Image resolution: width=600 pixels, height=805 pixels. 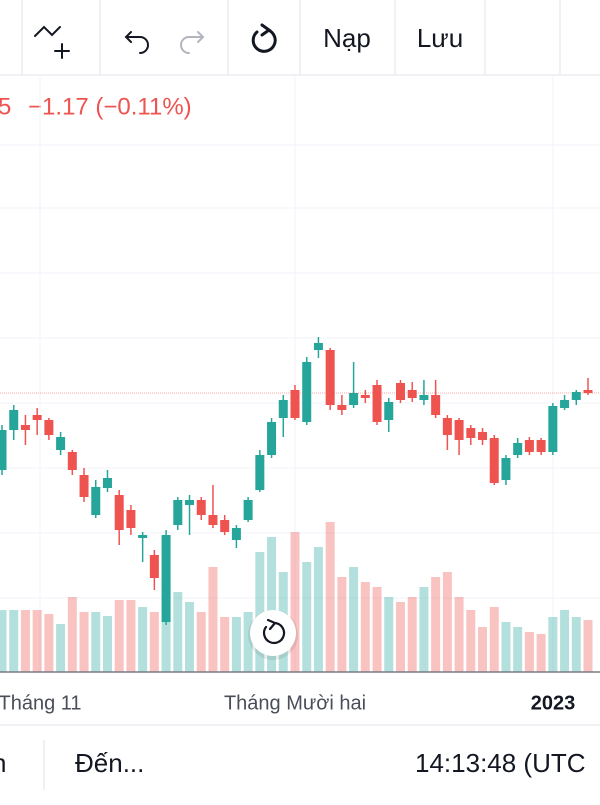 What do you see at coordinates (266, 30) in the screenshot?
I see `reset-arrow` at bounding box center [266, 30].